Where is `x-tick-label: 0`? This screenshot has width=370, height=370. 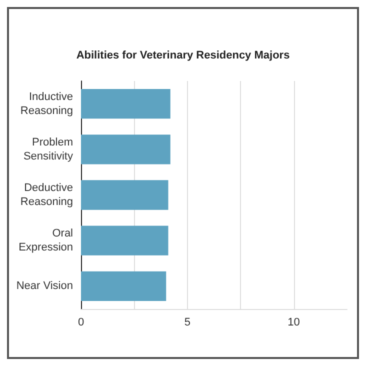 x-tick-label: 0 is located at coordinates (81, 322).